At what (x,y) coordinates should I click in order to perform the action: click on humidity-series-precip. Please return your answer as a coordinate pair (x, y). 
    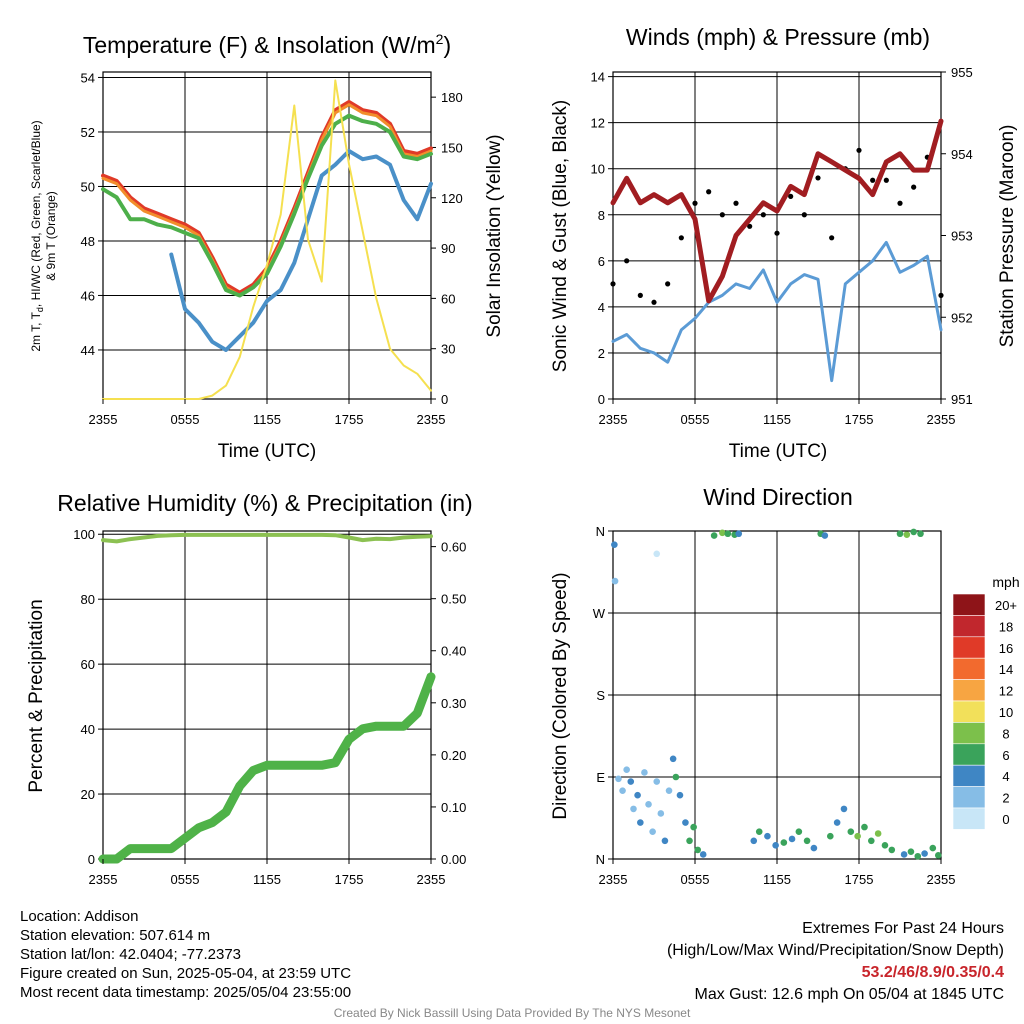
    Looking at the image, I should click on (267, 768).